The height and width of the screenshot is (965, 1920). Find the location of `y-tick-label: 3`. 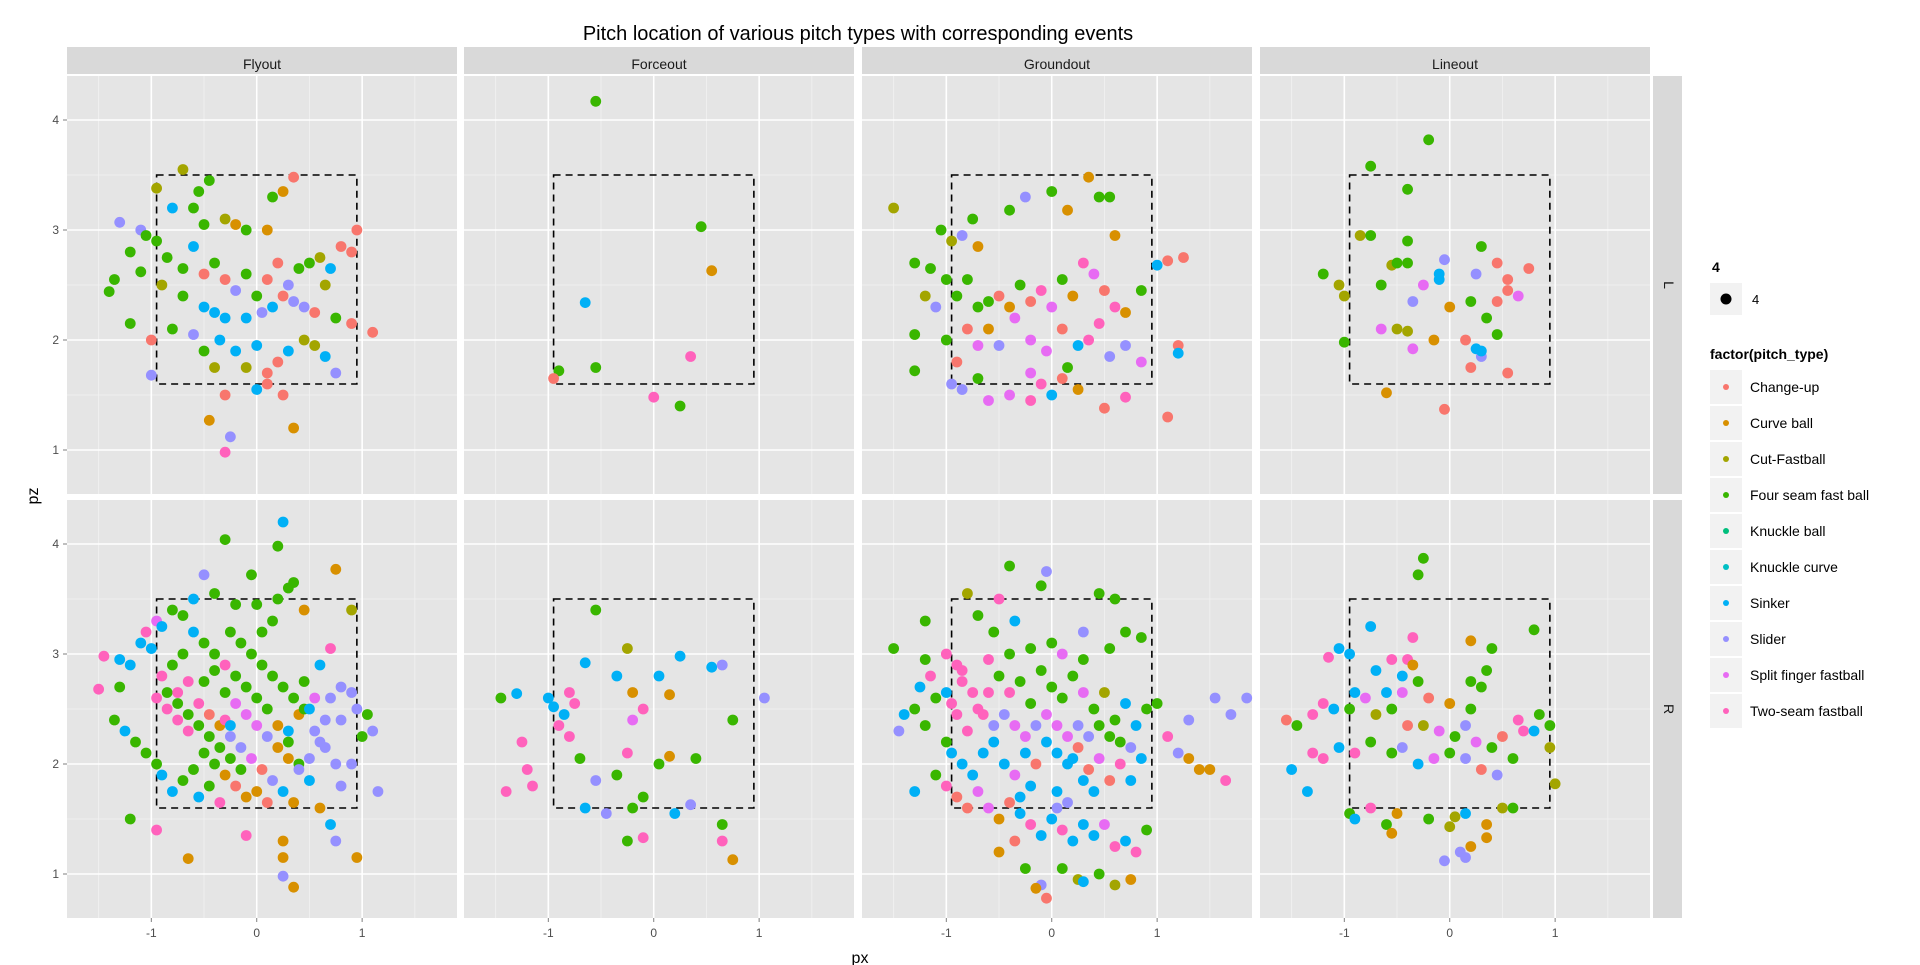

y-tick-label: 3 is located at coordinates (55, 654).